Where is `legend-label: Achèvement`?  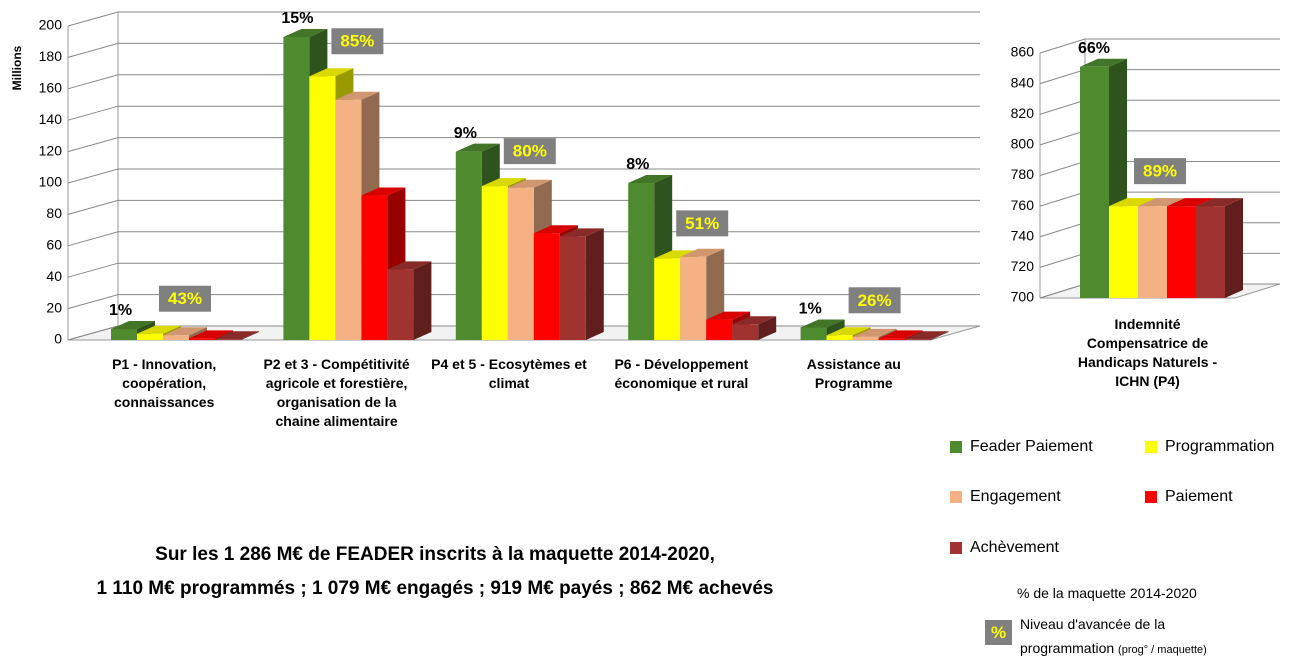
legend-label: Achèvement is located at coordinates (1014, 547).